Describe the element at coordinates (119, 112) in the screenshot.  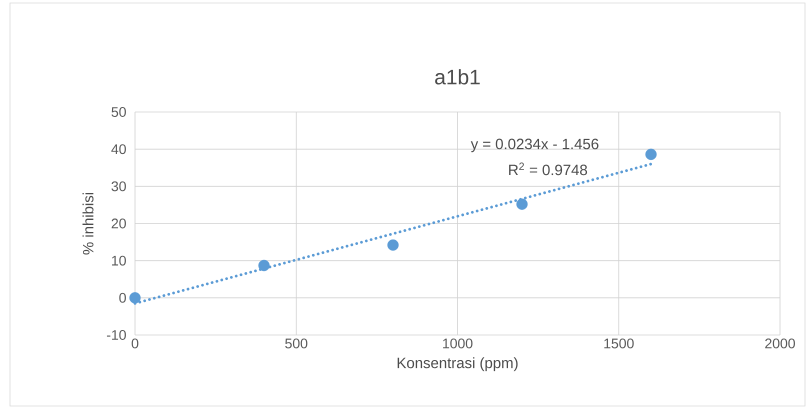
I see `y-tick-label: 50` at that location.